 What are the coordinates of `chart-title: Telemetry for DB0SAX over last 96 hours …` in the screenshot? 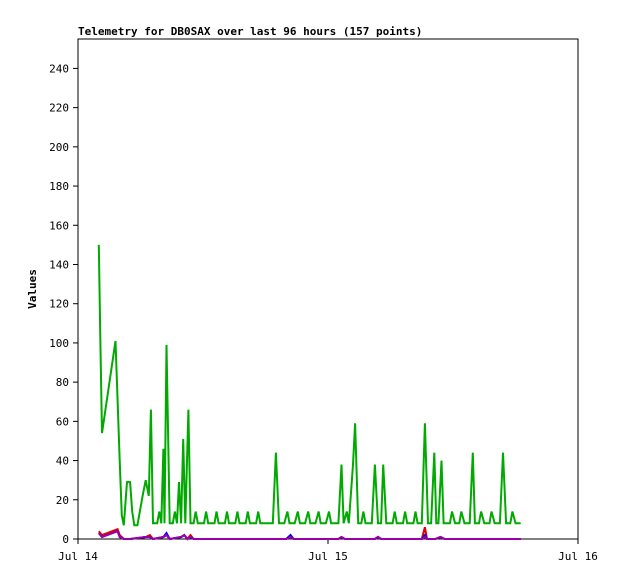 It's located at (250, 31).